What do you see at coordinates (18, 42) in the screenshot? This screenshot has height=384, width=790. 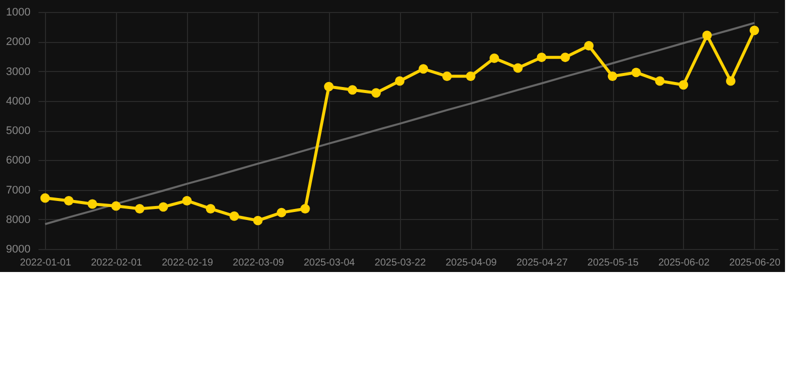 I see `y-tick-label: 2000` at bounding box center [18, 42].